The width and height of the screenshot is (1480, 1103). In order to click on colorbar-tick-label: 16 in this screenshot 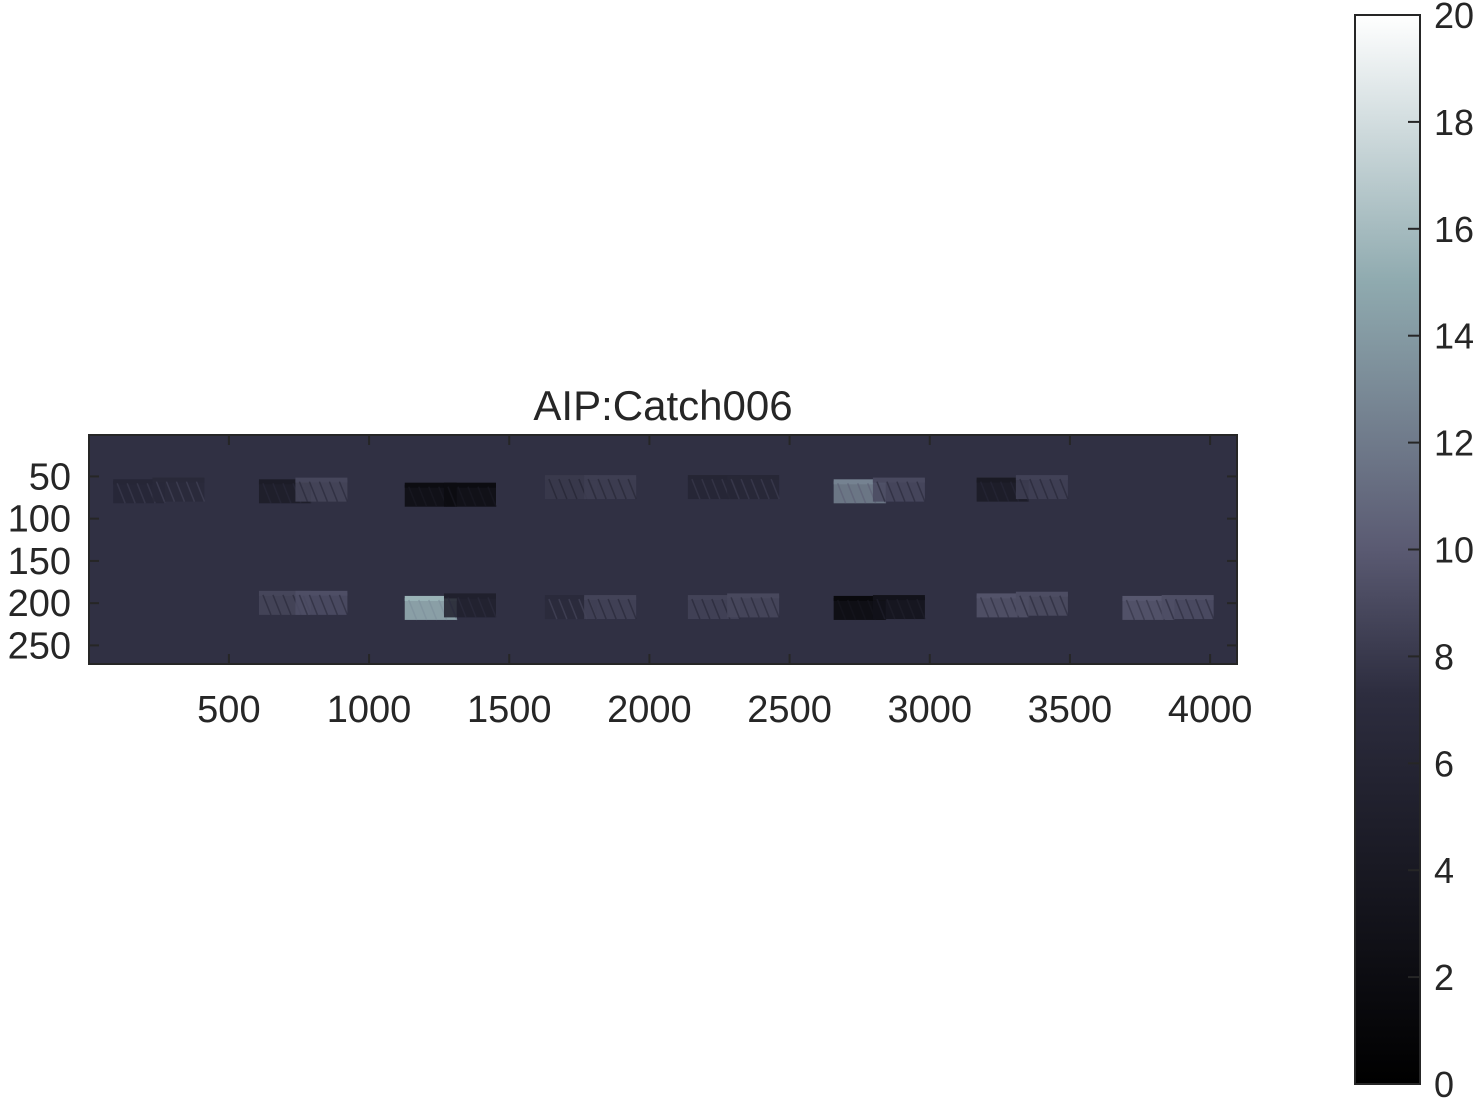, I will do `click(1454, 229)`.